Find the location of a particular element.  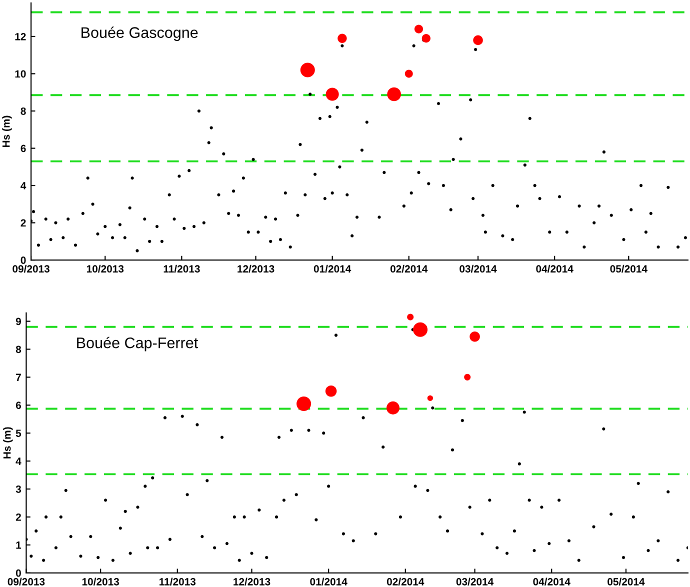

y-tick-label: 7 is located at coordinates (18, 377).